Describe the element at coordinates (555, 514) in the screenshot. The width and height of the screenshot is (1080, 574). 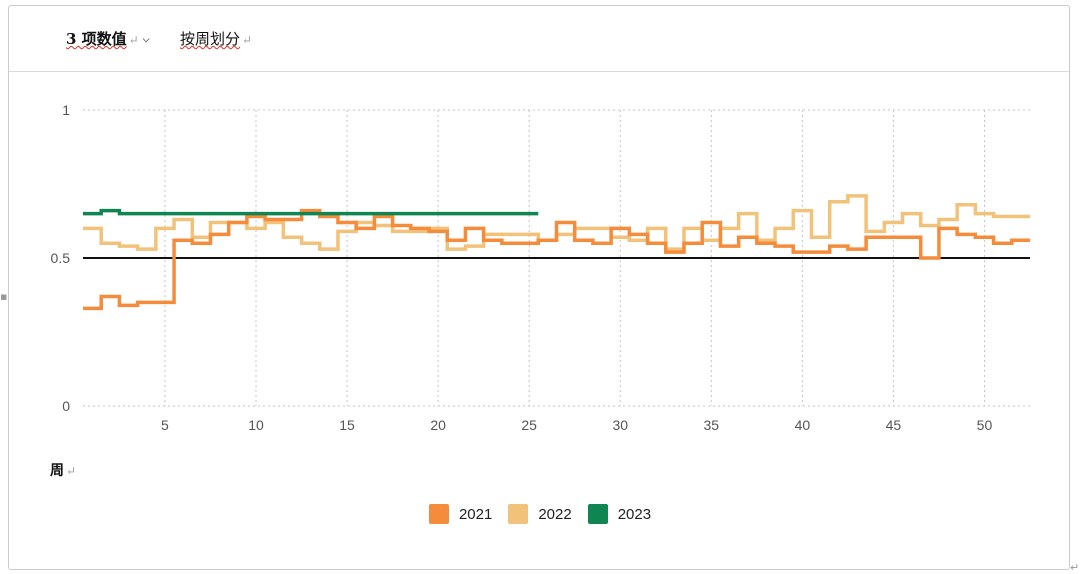
I see `legend-label: 2022` at that location.